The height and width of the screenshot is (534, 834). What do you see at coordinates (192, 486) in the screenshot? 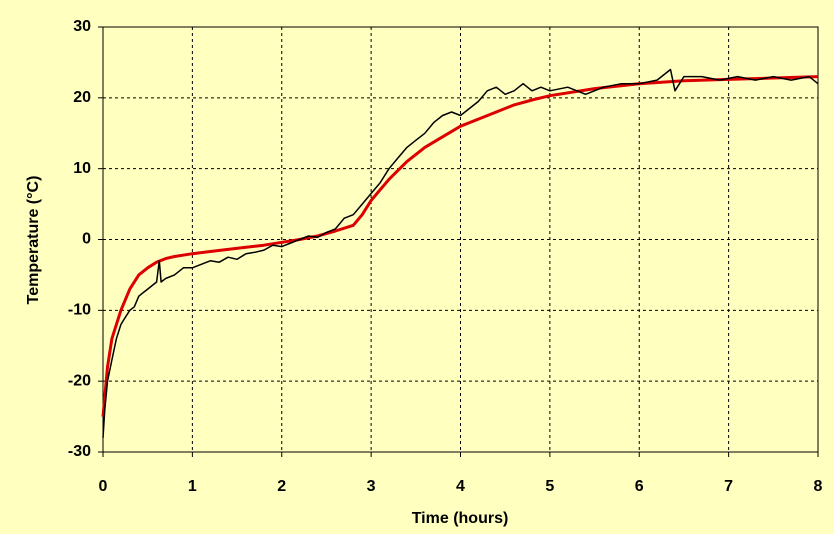
I see `x-tick-label: 1` at bounding box center [192, 486].